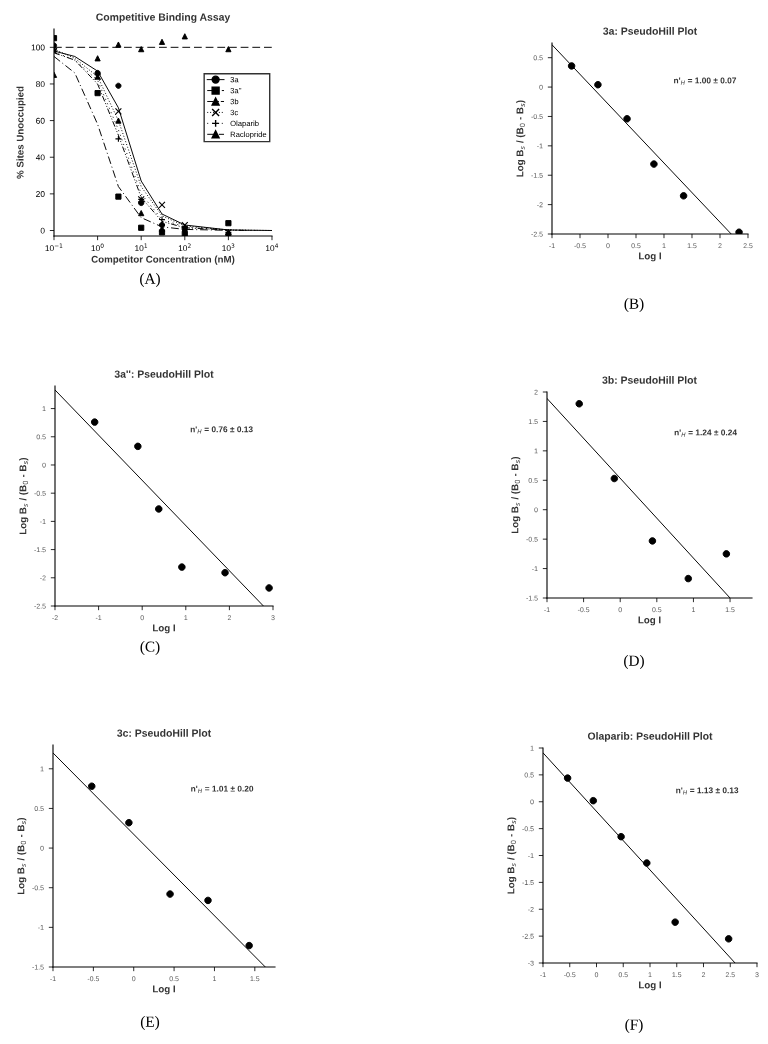 Image resolution: width=768 pixels, height=1044 pixels. Describe the element at coordinates (634, 305) in the screenshot. I see `text: (B)` at that location.